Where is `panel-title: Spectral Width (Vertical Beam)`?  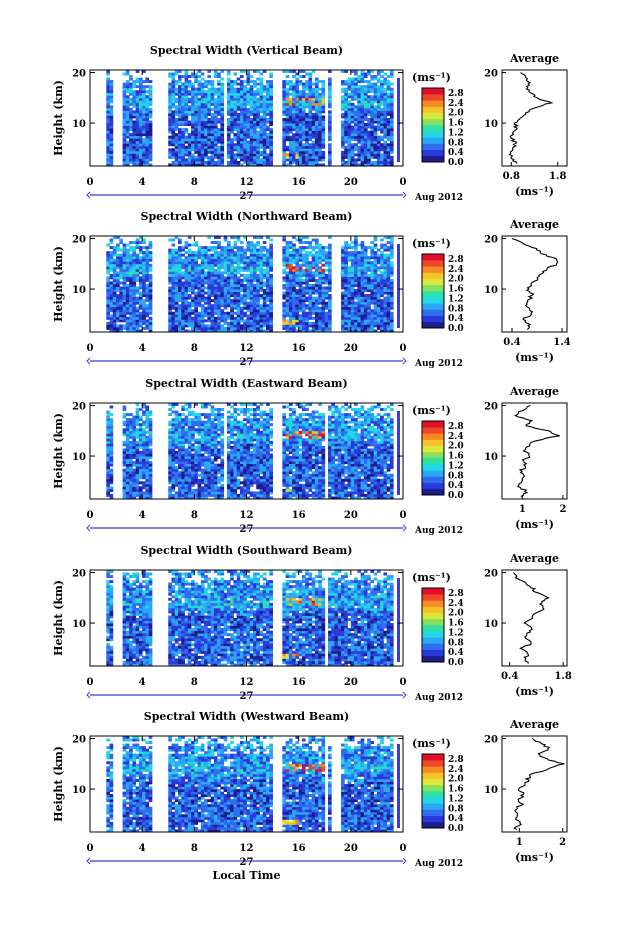
panel-title: Spectral Width (Vertical Beam) is located at coordinates (246, 50).